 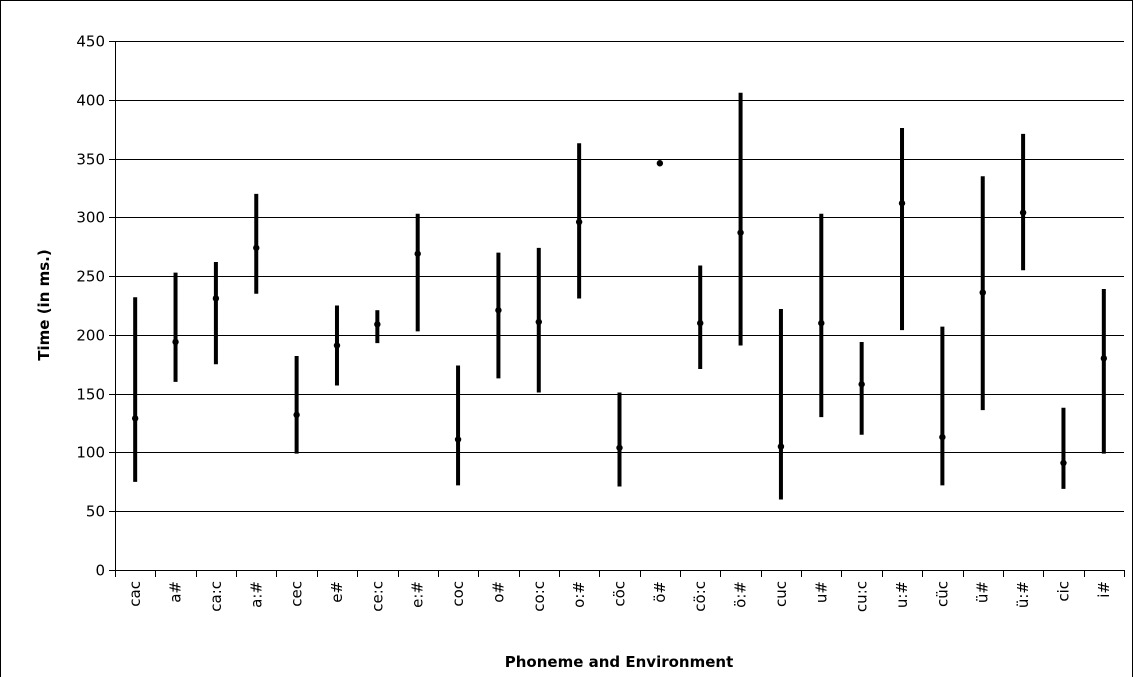 What do you see at coordinates (821, 592) in the screenshot?
I see `x-tick-label: u#` at bounding box center [821, 592].